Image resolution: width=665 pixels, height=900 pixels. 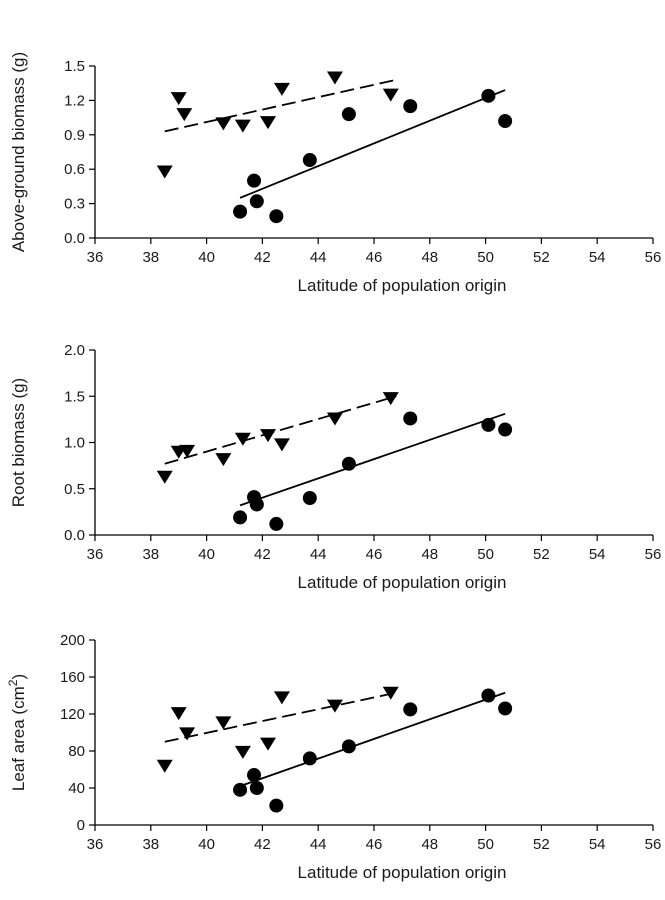 I want to click on y-axis-title: Above-ground biomass (g), so click(x=18, y=152).